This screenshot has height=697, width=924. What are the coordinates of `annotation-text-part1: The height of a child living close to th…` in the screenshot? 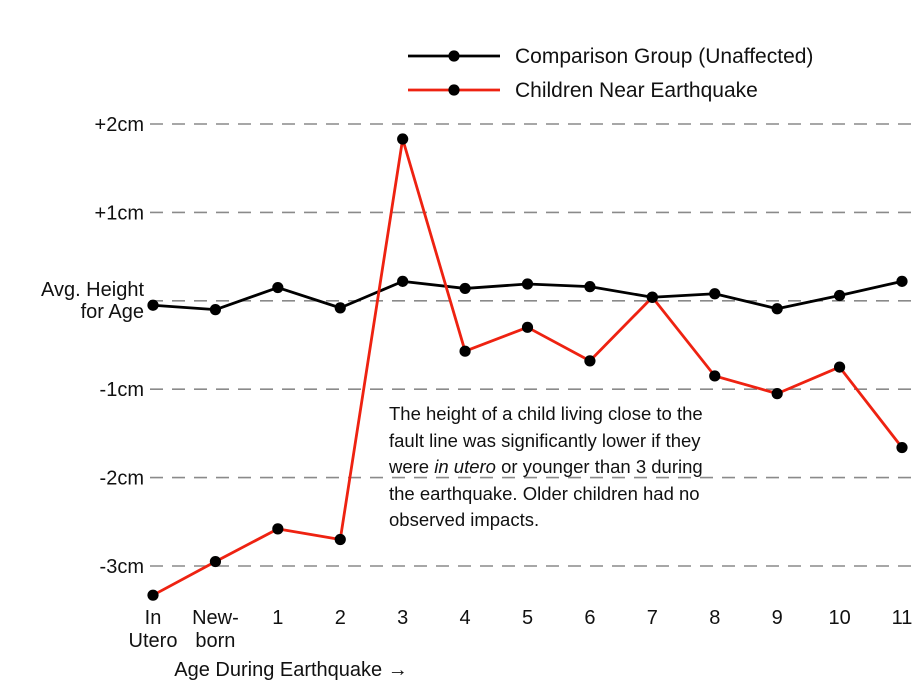 It's located at (546, 440).